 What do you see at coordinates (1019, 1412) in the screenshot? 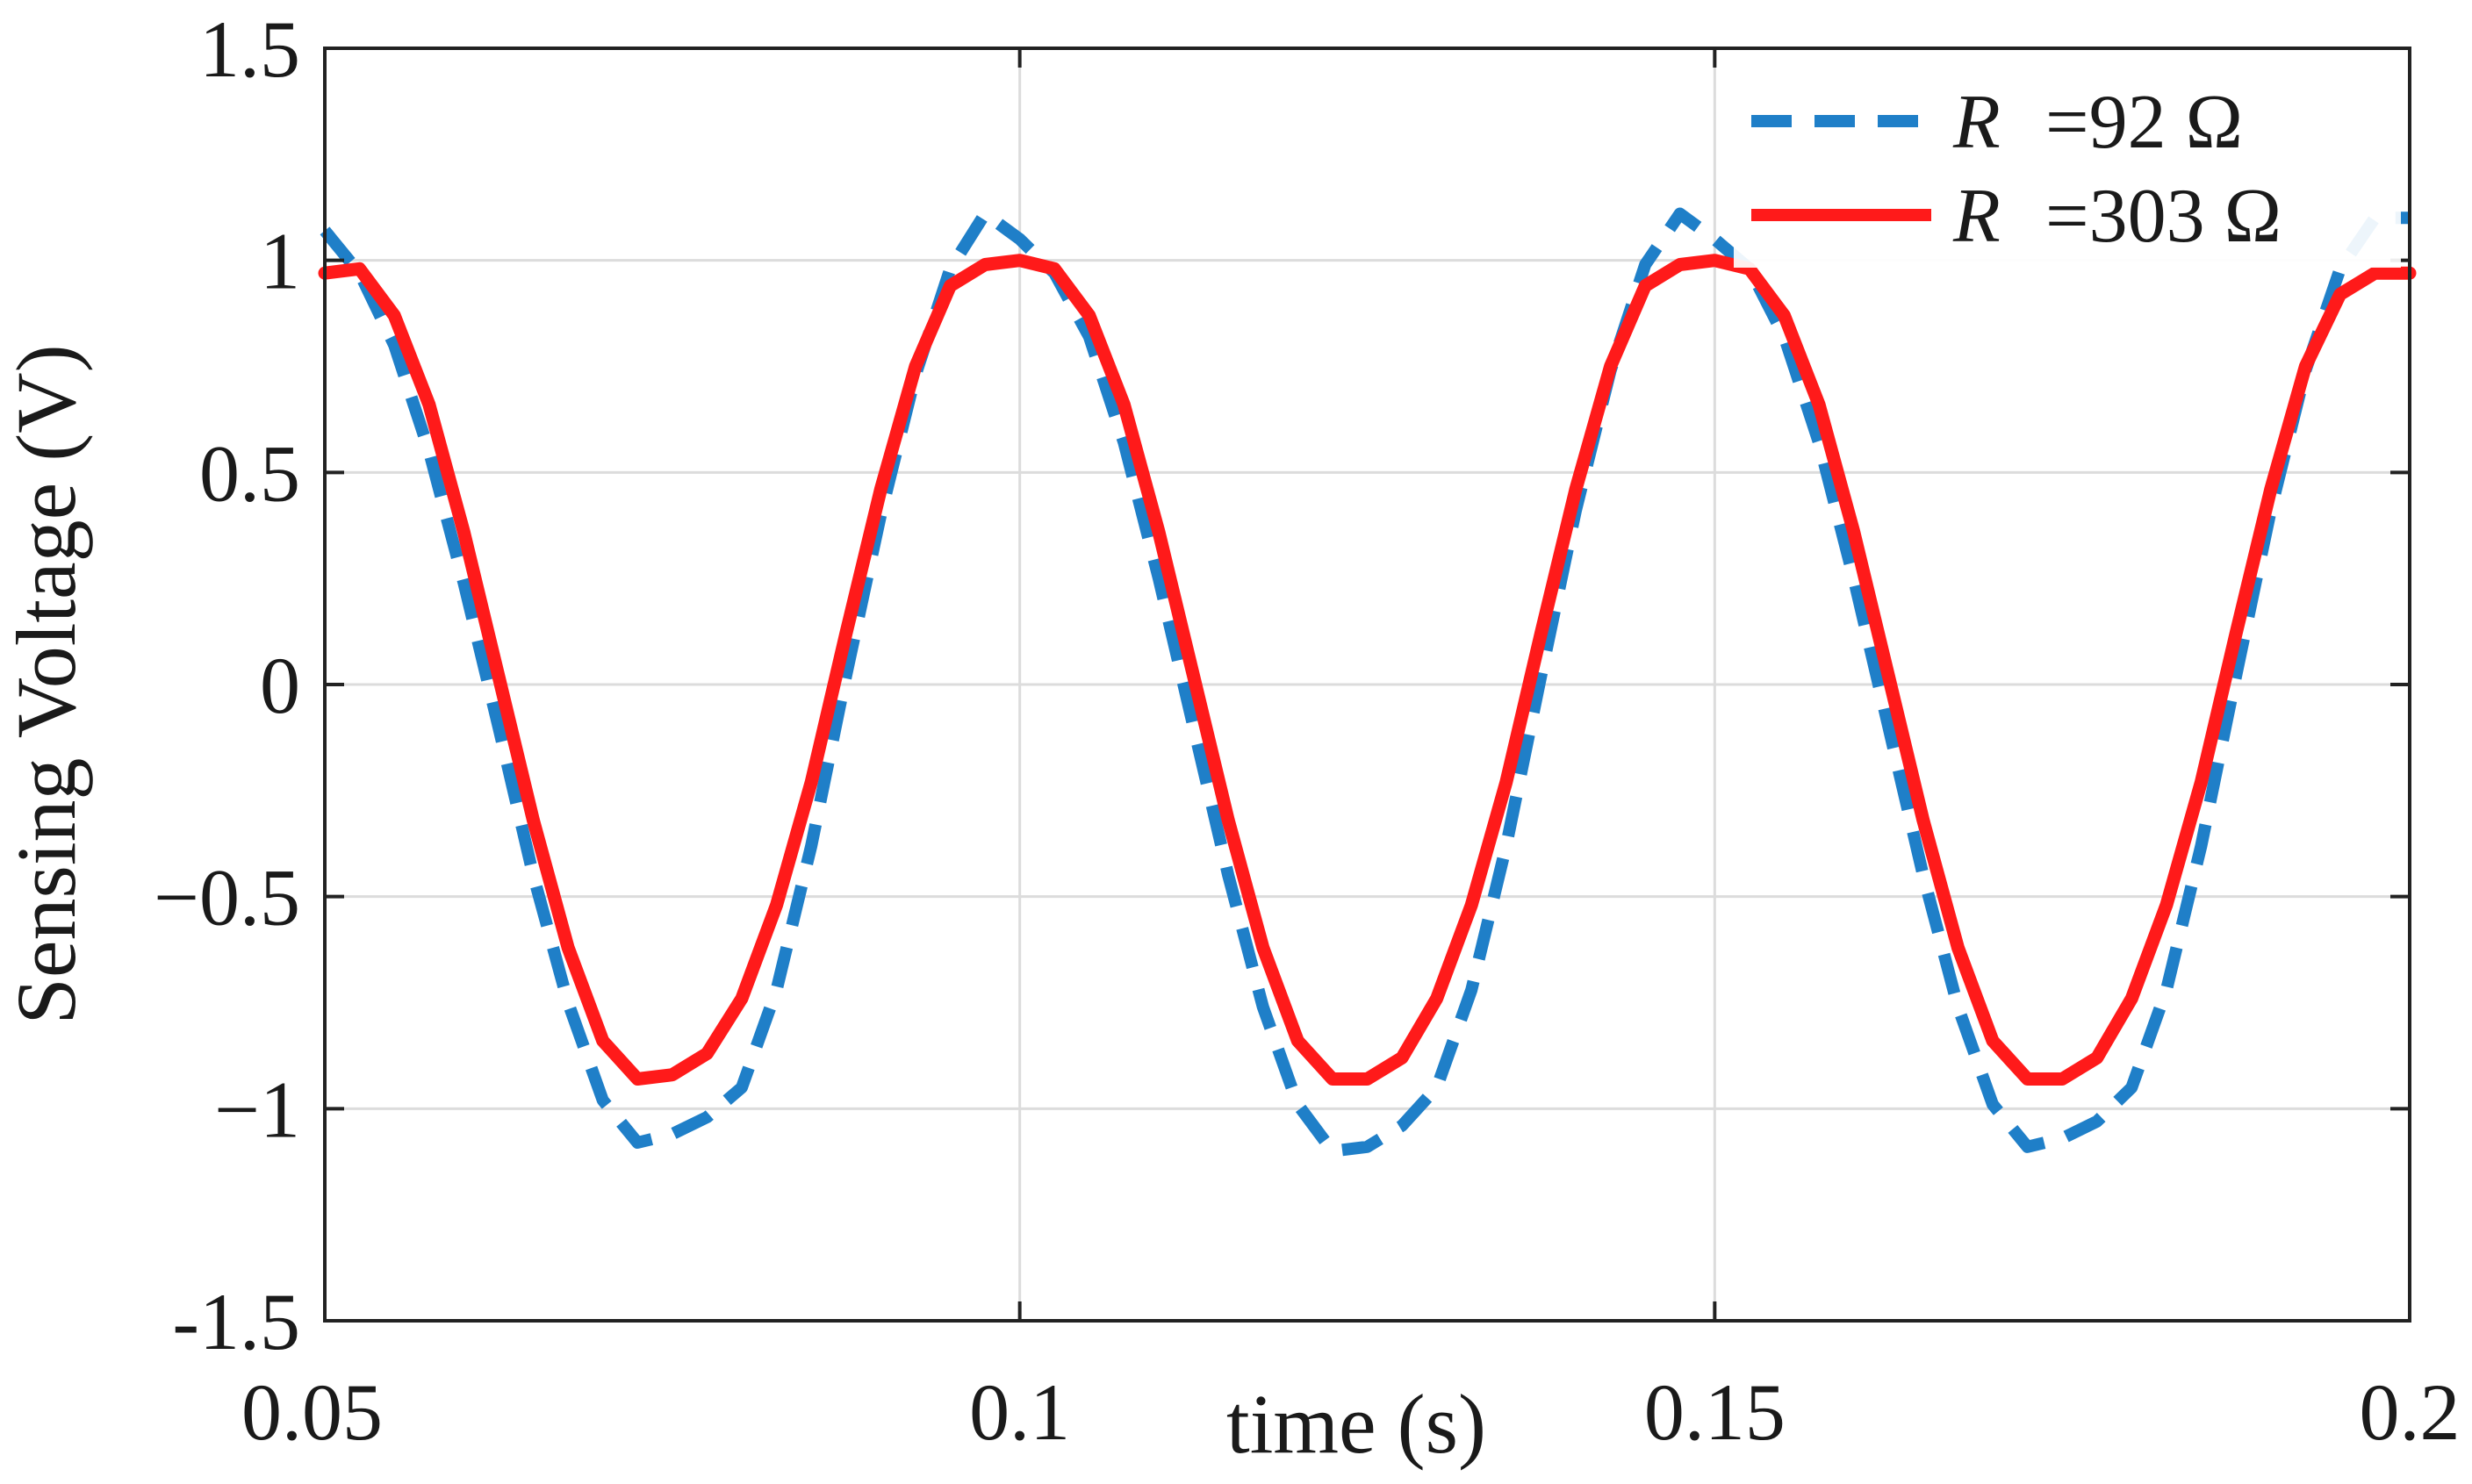
I see `x-tick-label: 0.1` at bounding box center [1019, 1412].